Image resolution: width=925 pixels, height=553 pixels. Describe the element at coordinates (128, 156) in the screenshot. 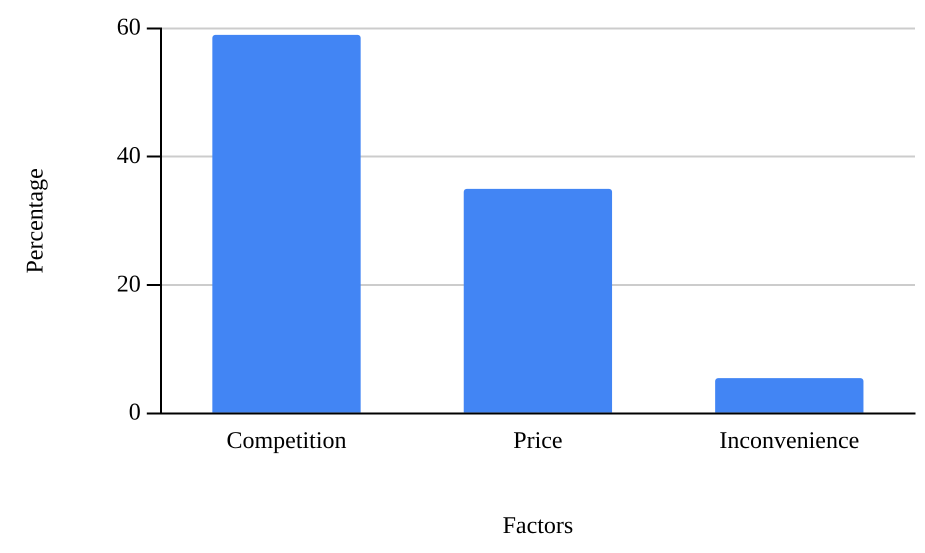

I see `y-tick-label: 40` at that location.